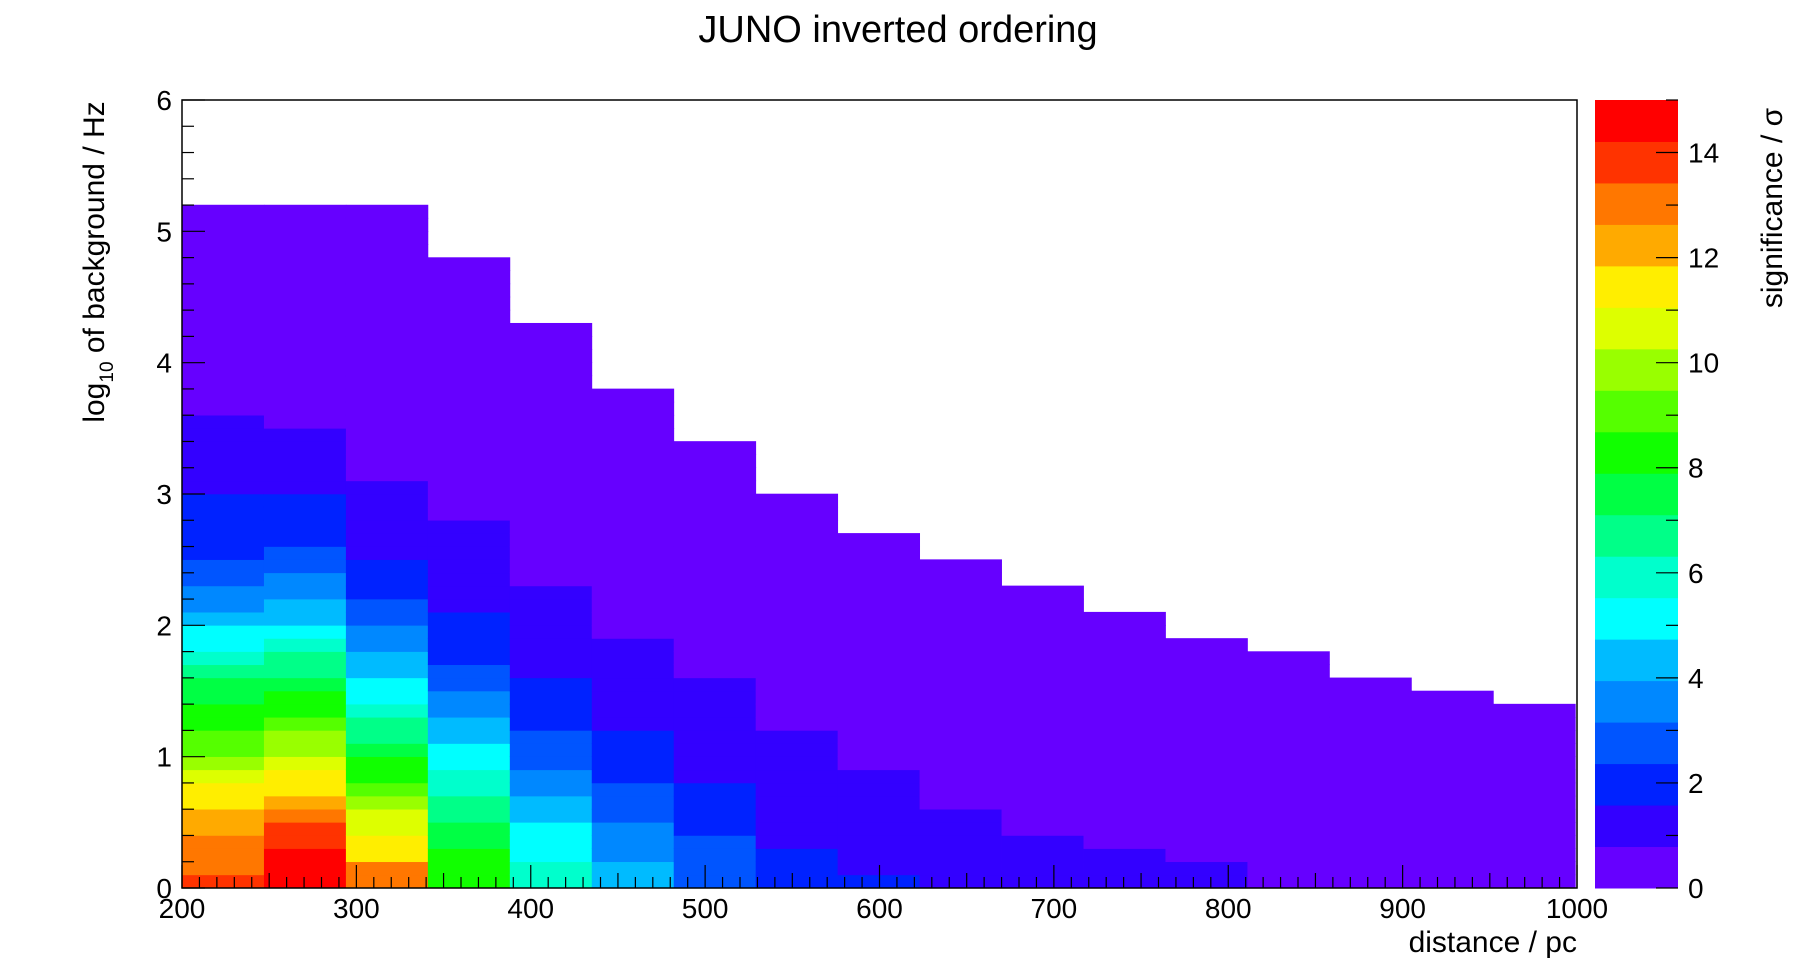 The height and width of the screenshot is (972, 1796). Describe the element at coordinates (1696, 783) in the screenshot. I see `color-scale-tick-label: 2` at that location.